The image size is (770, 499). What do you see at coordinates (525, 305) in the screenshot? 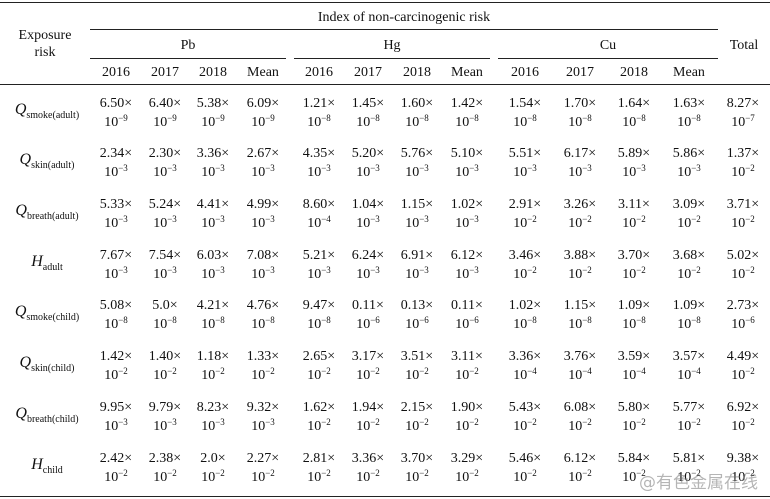
I see `cell-mantissa-line: 1.02×` at bounding box center [525, 305].